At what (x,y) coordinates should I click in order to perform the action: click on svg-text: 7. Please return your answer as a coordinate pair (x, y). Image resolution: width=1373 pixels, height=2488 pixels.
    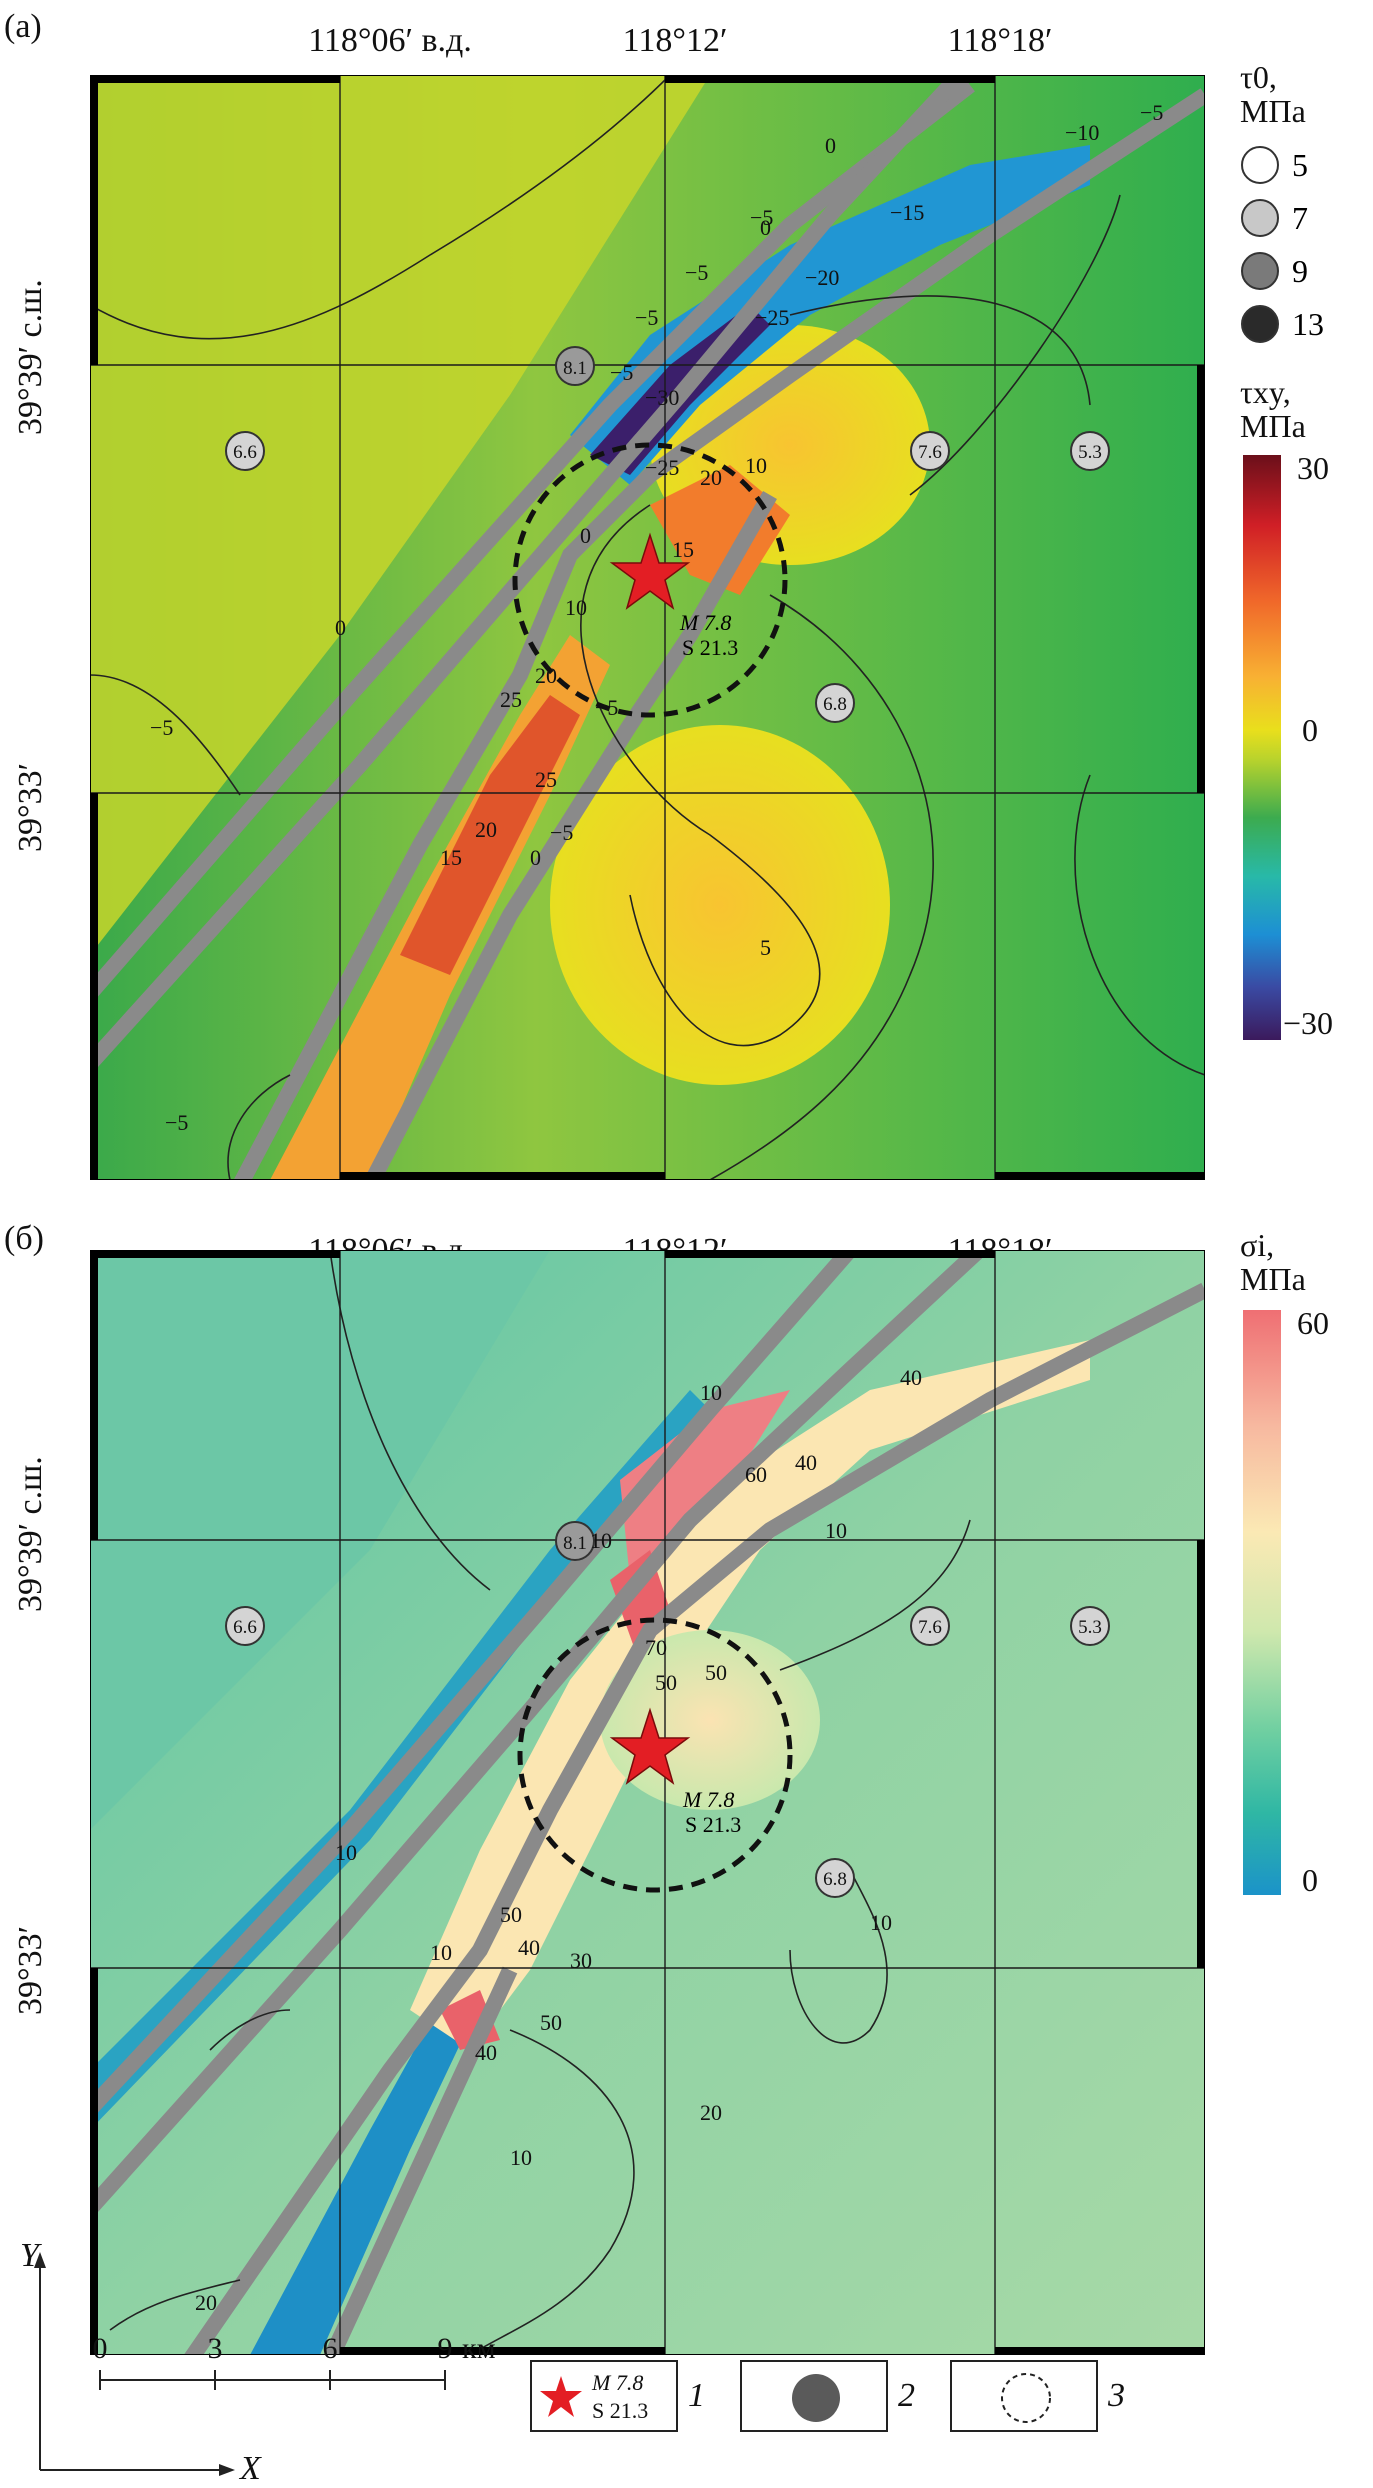
    Looking at the image, I should click on (1300, 218).